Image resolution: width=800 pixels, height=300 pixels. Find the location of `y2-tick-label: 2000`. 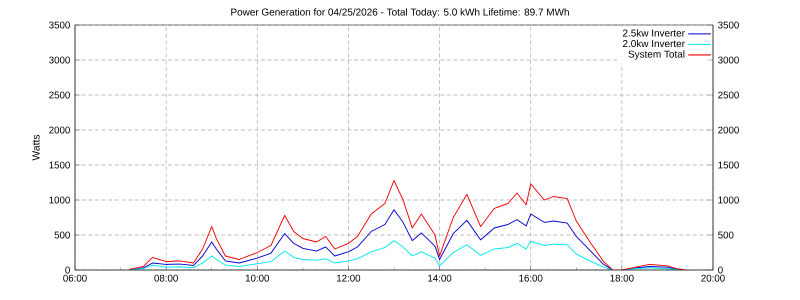

y2-tick-label: 2000 is located at coordinates (728, 130).